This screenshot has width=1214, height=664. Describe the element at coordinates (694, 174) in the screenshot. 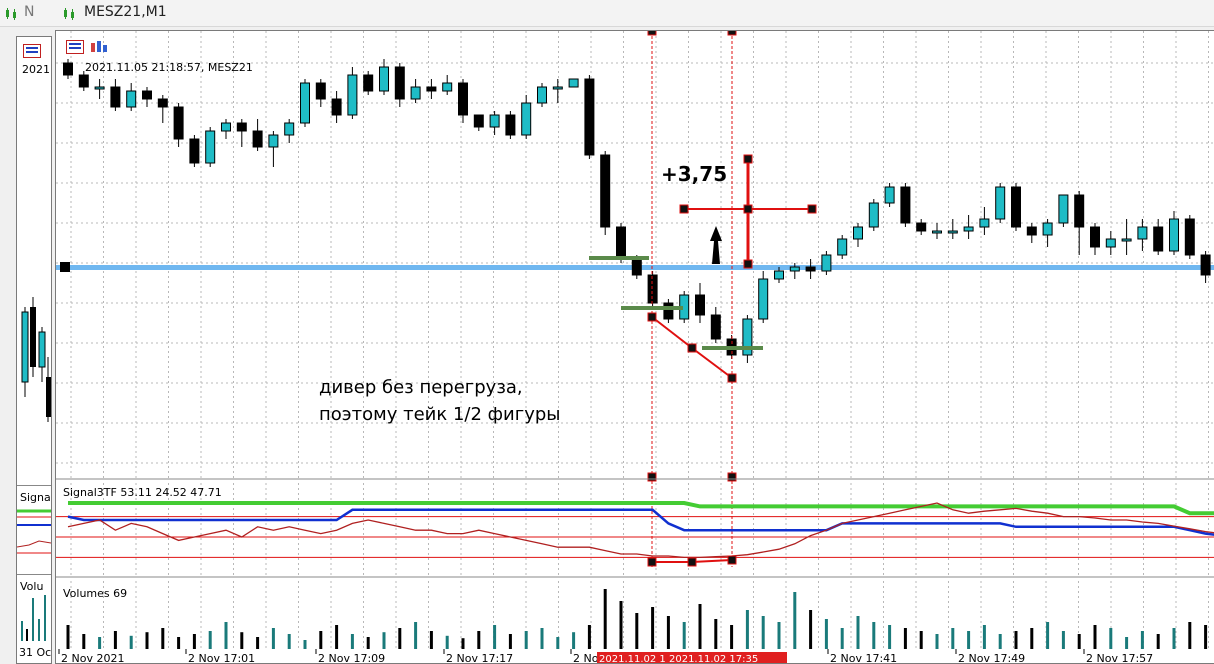

I see `profit-label: +3,75` at that location.